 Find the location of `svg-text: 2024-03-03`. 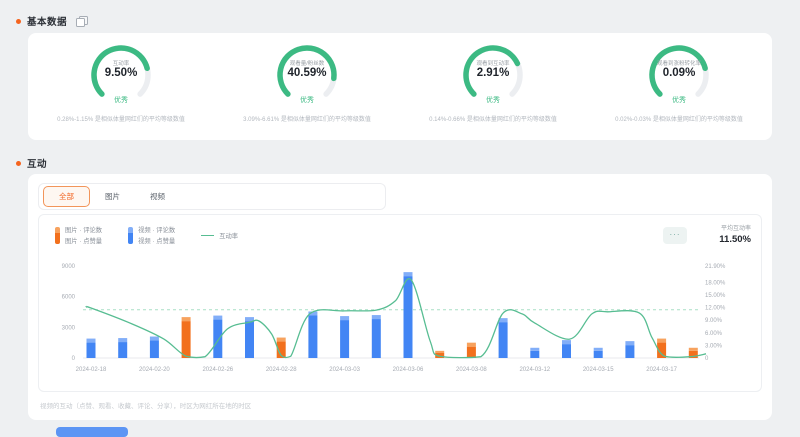

svg-text: 2024-03-03 is located at coordinates (344, 370).